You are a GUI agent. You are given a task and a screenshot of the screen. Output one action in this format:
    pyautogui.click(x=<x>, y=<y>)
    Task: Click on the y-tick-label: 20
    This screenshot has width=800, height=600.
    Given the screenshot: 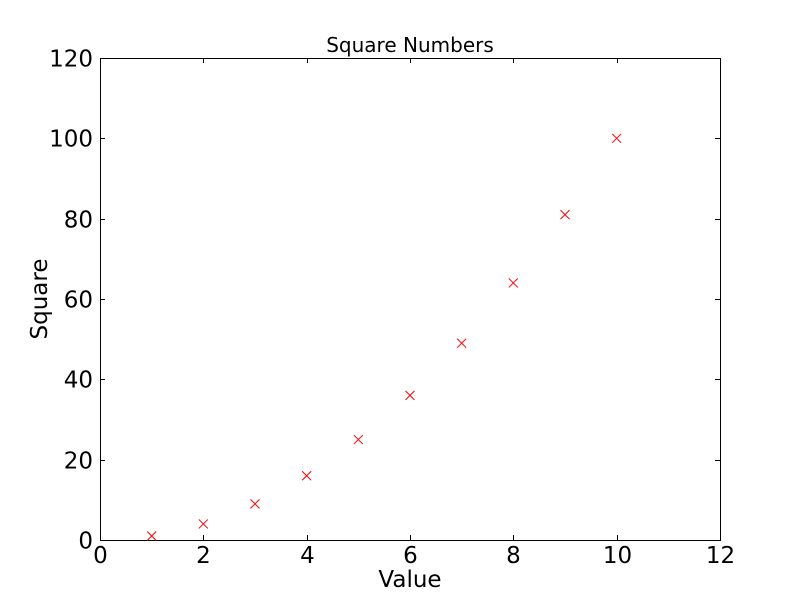 What is the action you would take?
    pyautogui.click(x=78, y=462)
    